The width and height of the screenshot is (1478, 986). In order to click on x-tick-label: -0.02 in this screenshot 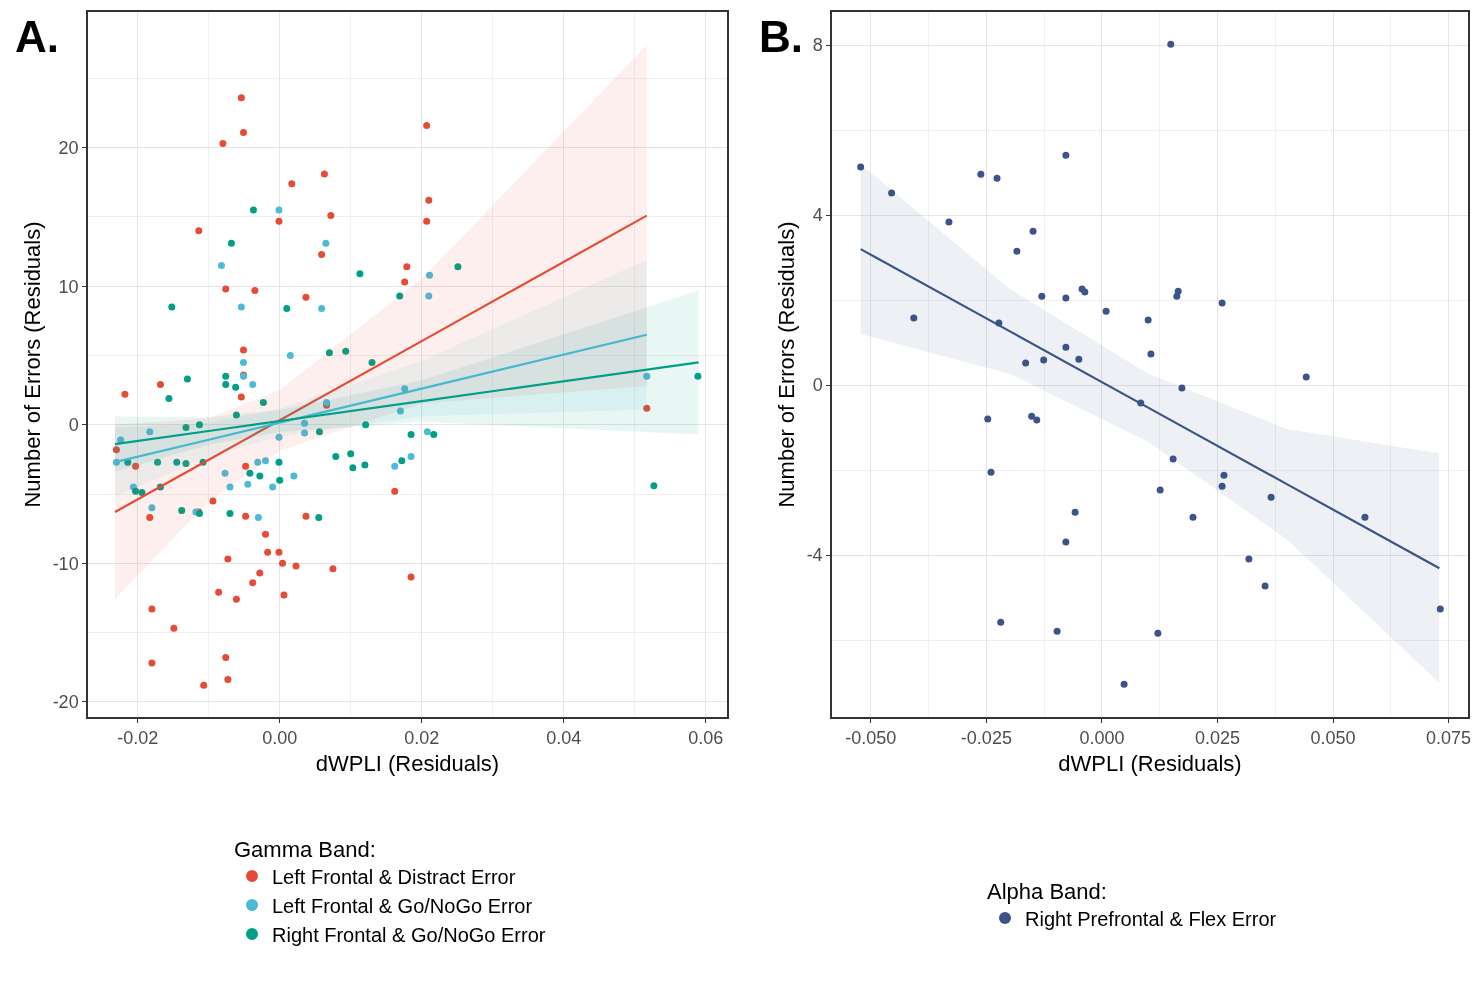, I will do `click(138, 738)`.